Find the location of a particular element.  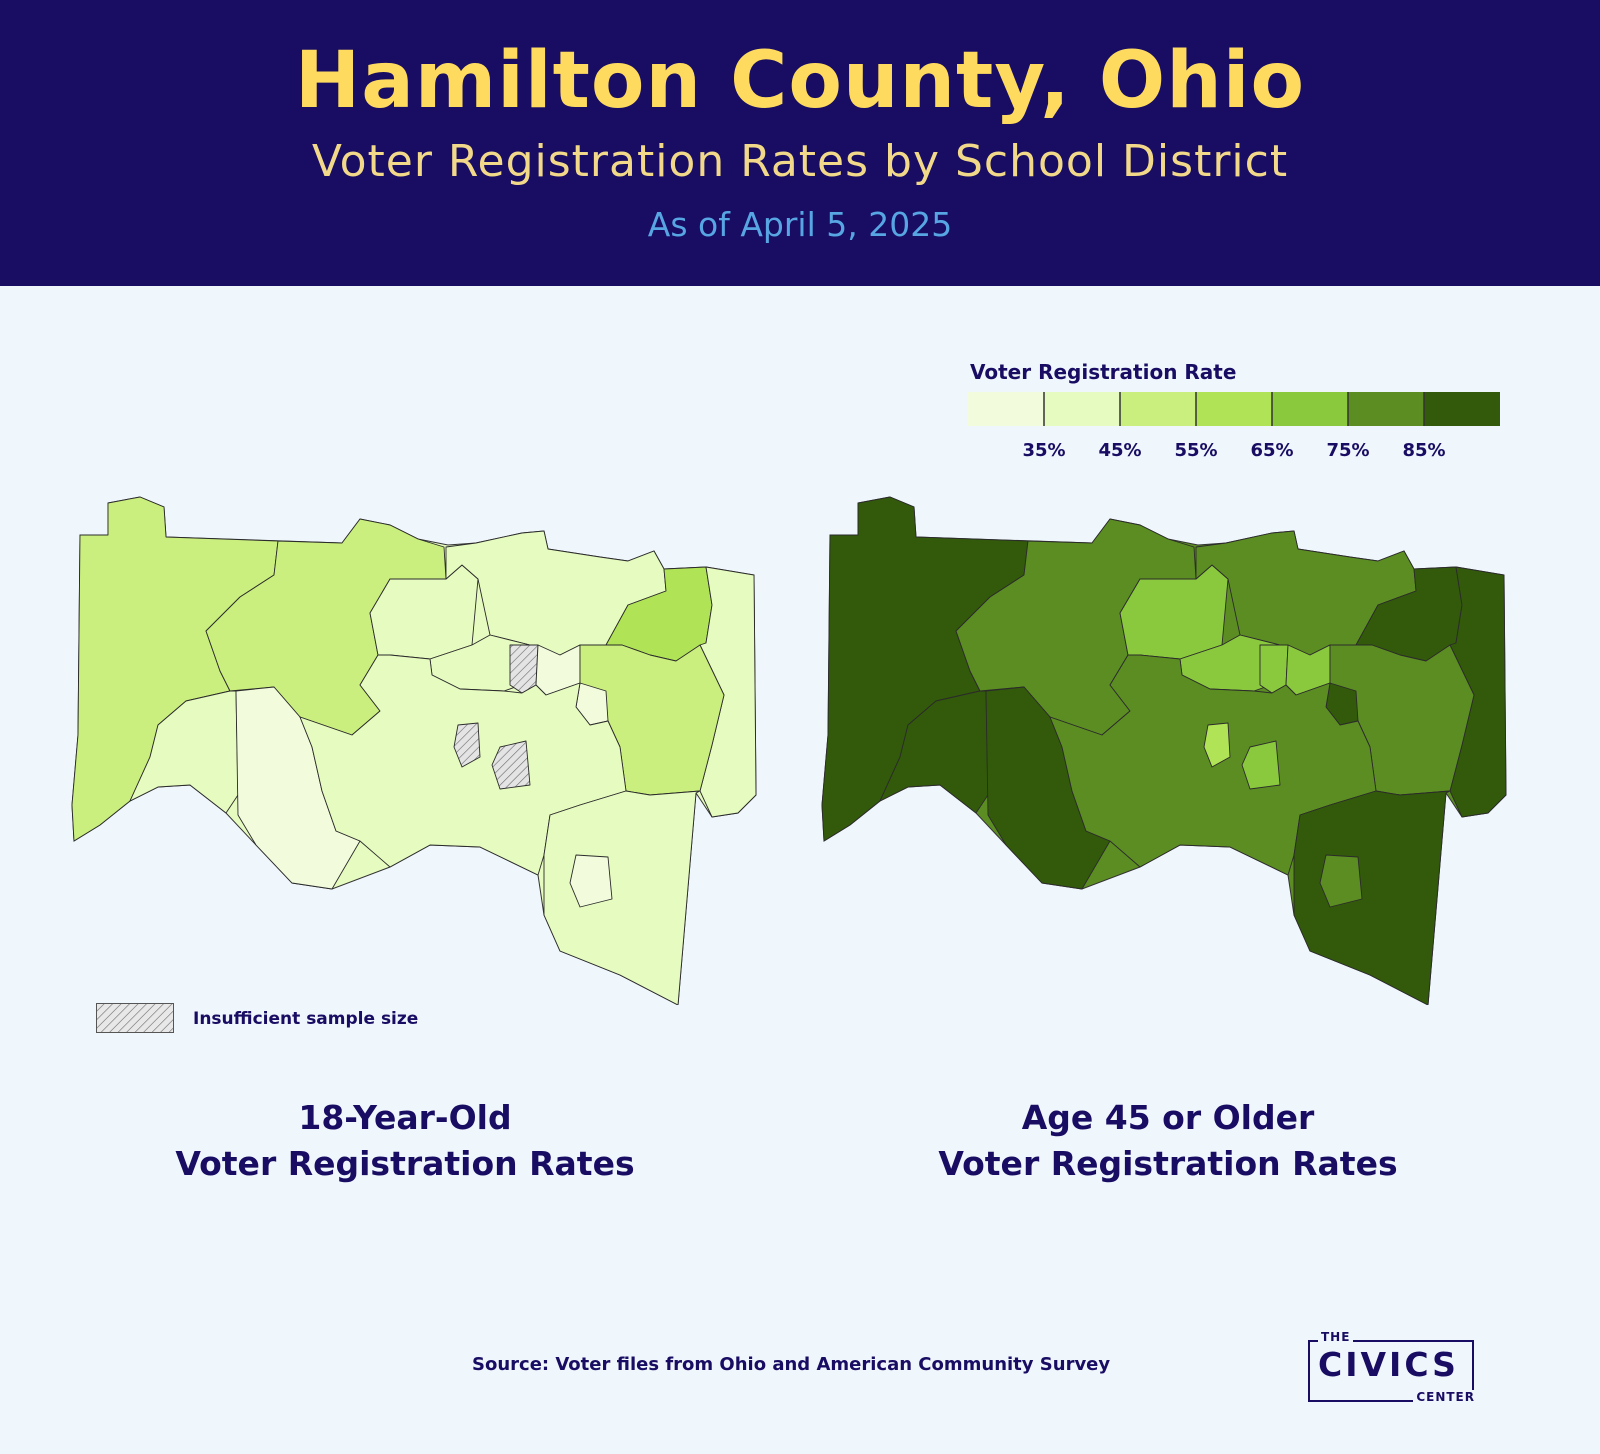

scale-tick-label: 45% is located at coordinates (1119, 450).